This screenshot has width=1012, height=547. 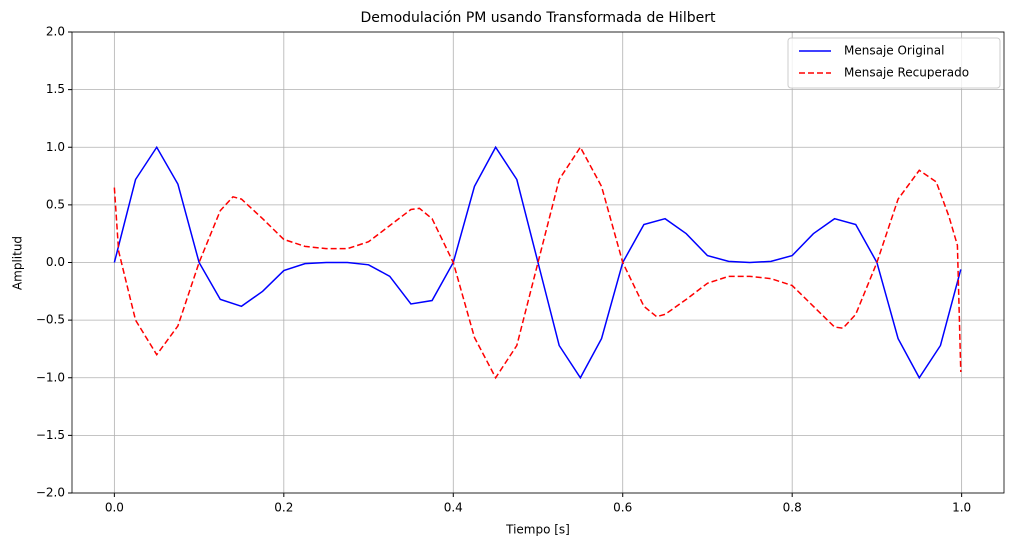 What do you see at coordinates (55, 147) in the screenshot?
I see `y-tick-label: 1.0` at bounding box center [55, 147].